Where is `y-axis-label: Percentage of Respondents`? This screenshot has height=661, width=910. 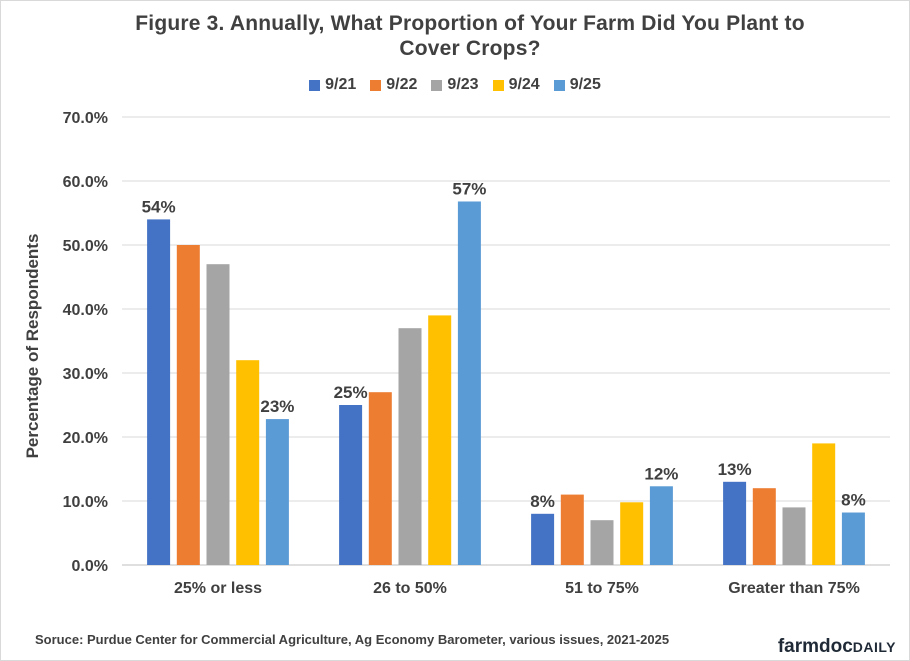
y-axis-label: Percentage of Respondents is located at coordinates (32, 346).